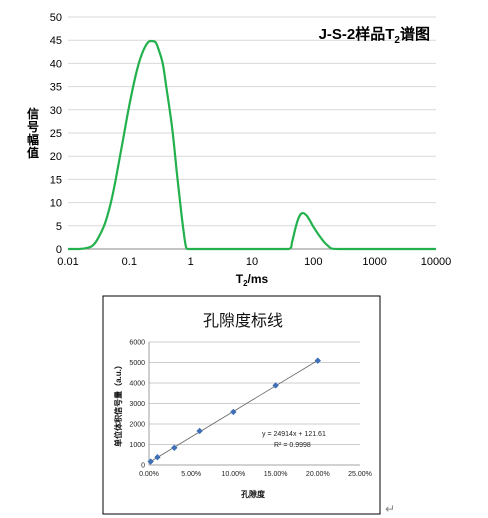  Describe the element at coordinates (56, 111) in the screenshot. I see `t2-y-tick: 30` at that location.